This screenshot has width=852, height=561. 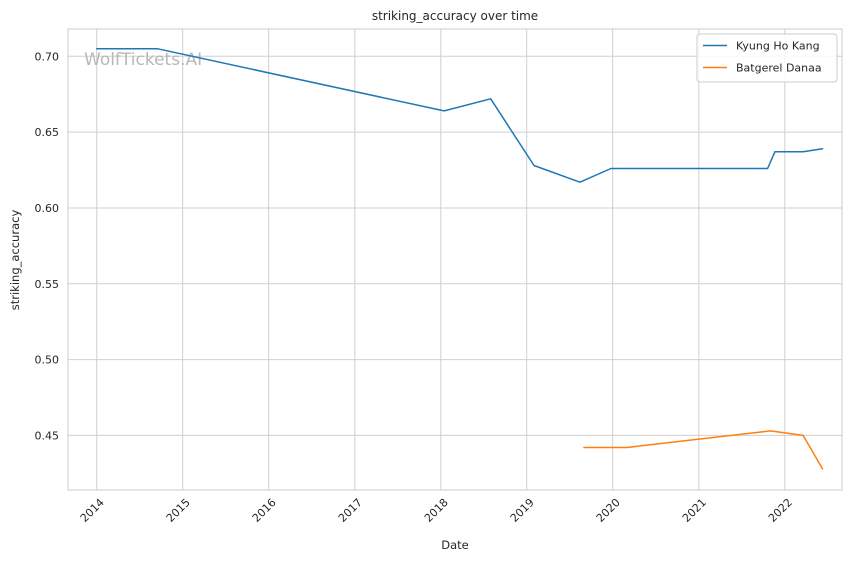 What do you see at coordinates (47, 435) in the screenshot?
I see `y-tick-label: 0.45` at bounding box center [47, 435].